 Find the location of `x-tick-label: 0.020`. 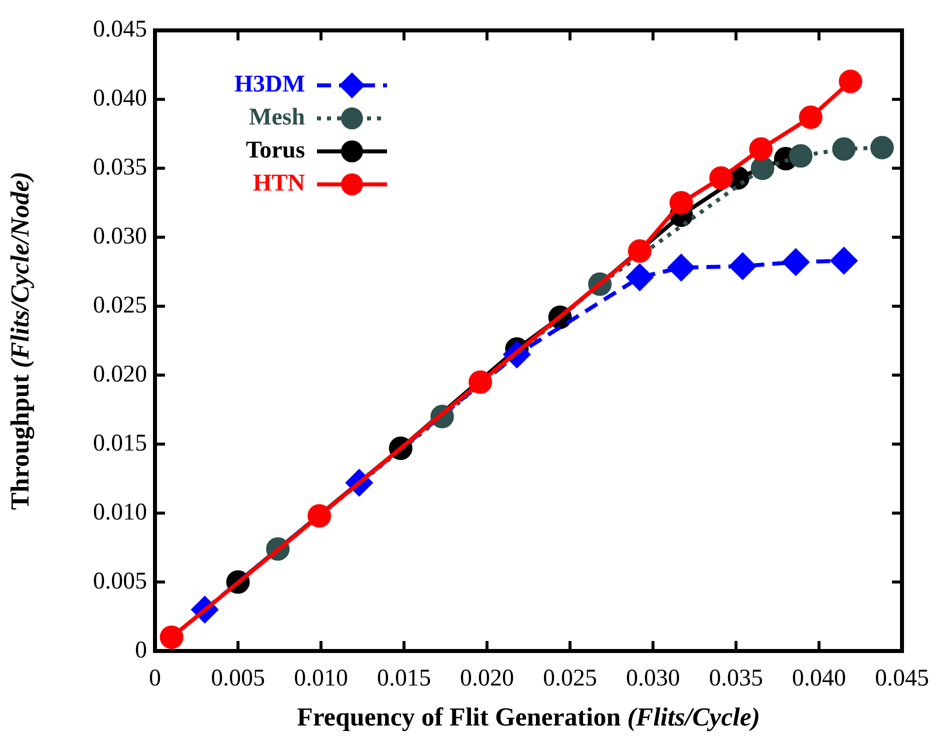

x-tick-label: 0.020 is located at coordinates (487, 679).